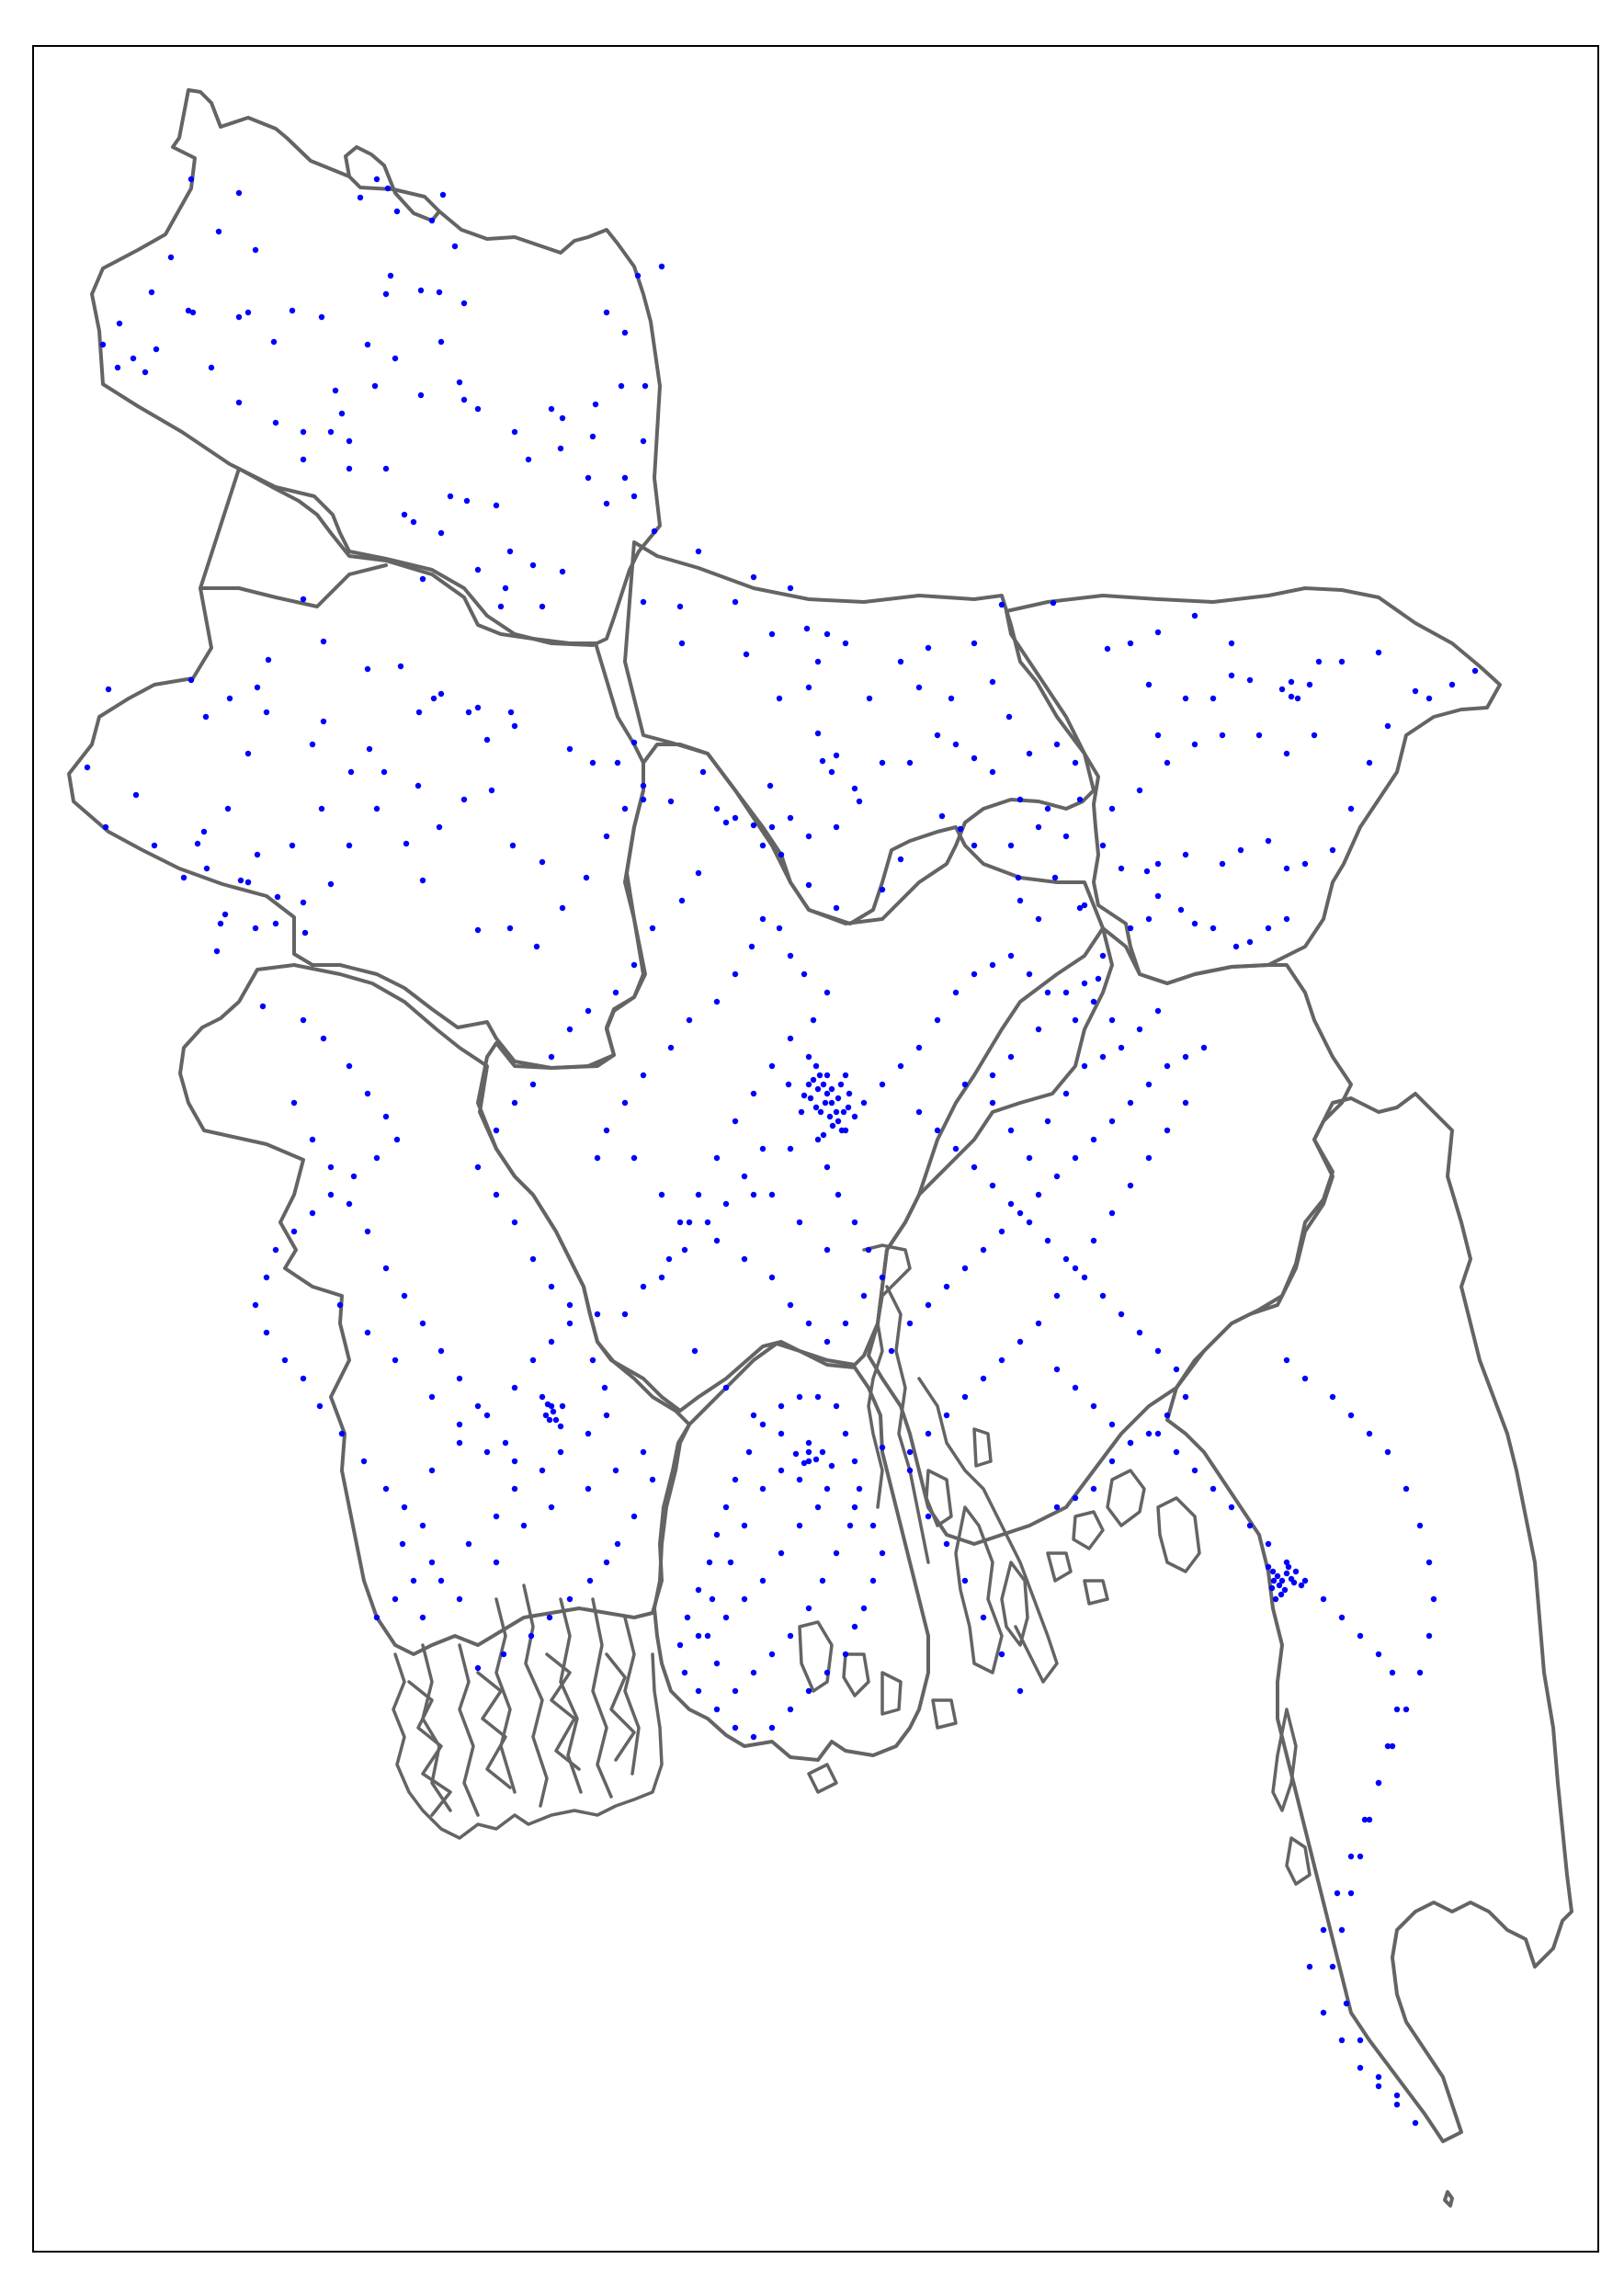  What do you see at coordinates (1110, 1236) in the screenshot?
I see `region-outline-chittagong` at bounding box center [1110, 1236].